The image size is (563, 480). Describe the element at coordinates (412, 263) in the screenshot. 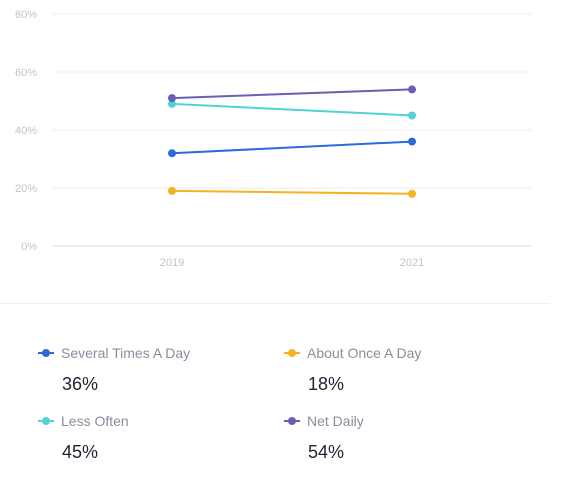

I see `x-tick-label: 2021` at that location.